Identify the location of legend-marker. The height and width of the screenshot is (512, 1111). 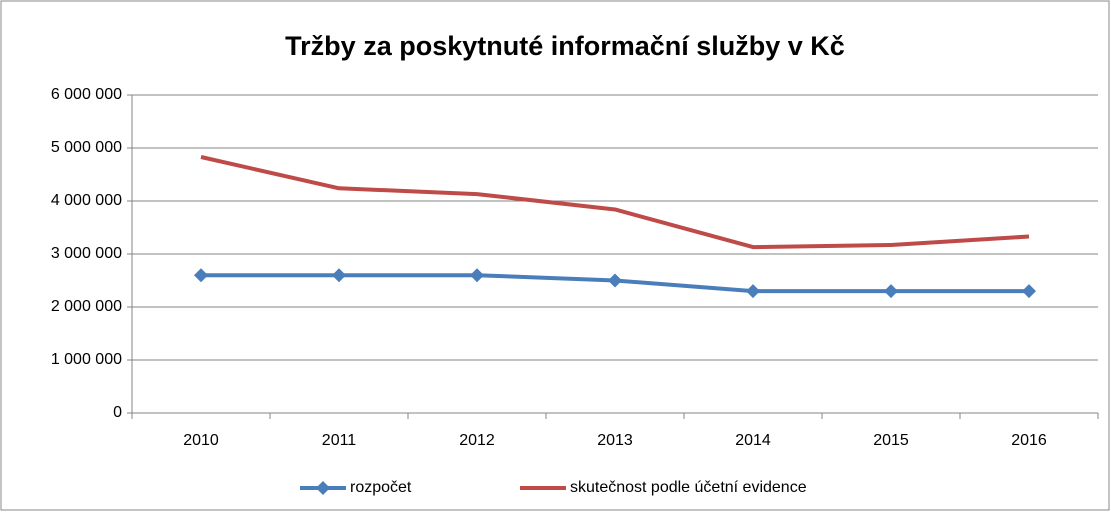
(323, 488).